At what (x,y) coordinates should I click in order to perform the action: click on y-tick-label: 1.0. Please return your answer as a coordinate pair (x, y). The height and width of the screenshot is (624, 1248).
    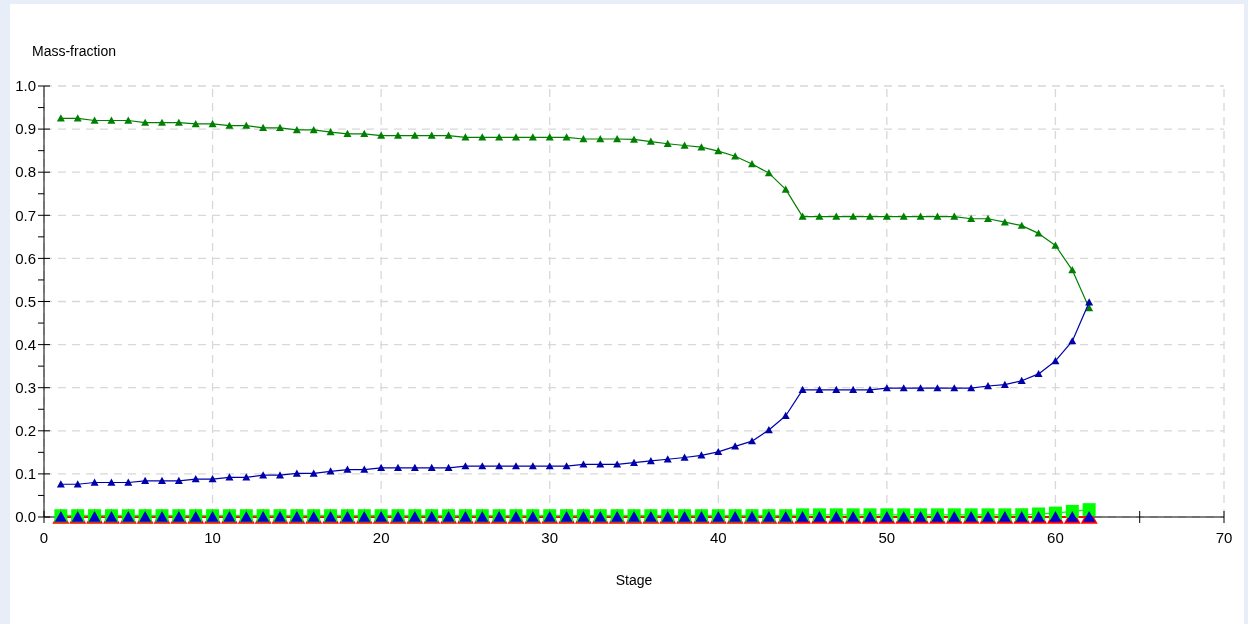
    Looking at the image, I should click on (25, 86).